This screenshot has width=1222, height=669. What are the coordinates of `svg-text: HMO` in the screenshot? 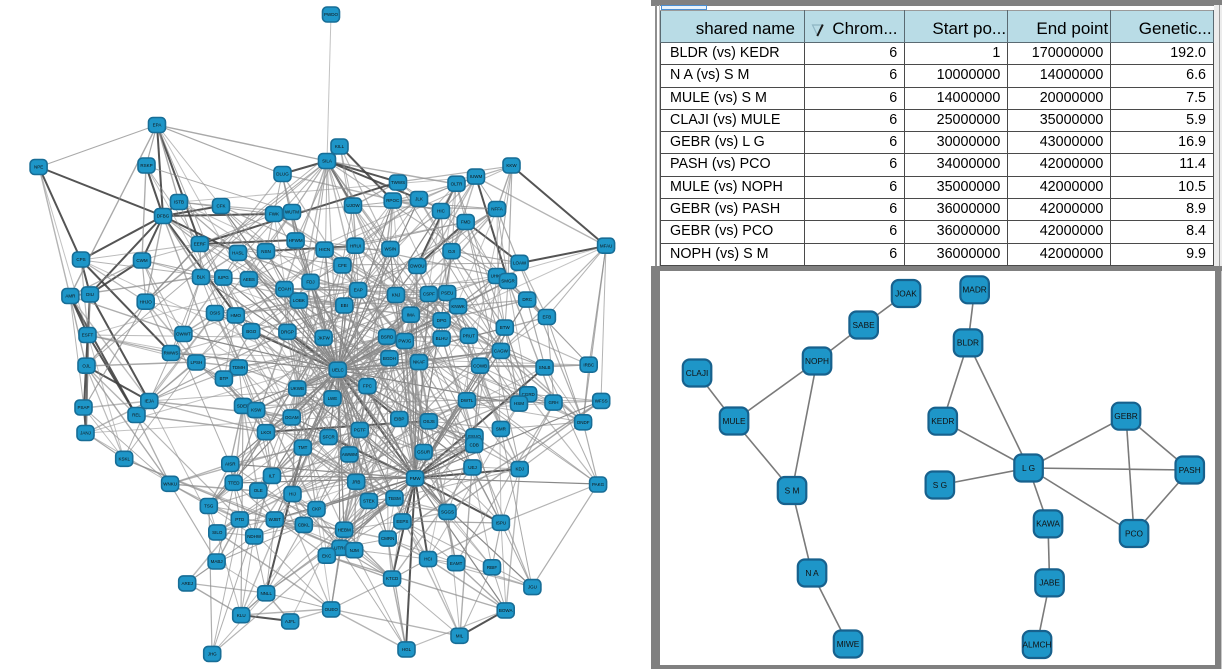 It's located at (236, 315).